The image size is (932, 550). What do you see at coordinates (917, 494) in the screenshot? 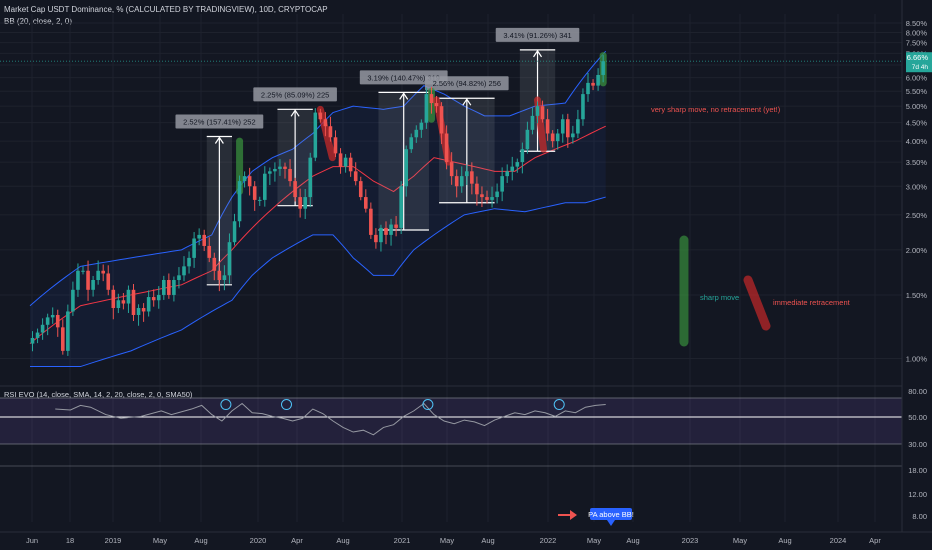
I see `rsi-tick-label: 12.00` at bounding box center [917, 494].